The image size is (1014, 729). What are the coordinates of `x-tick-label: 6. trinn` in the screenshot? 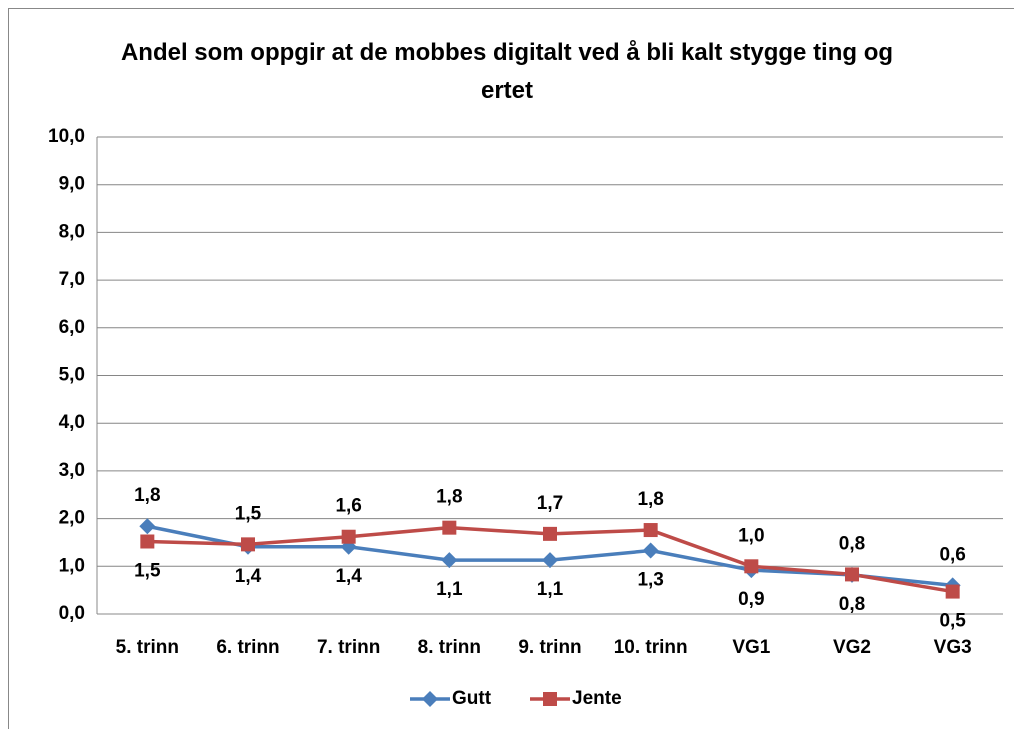 It's located at (247, 647).